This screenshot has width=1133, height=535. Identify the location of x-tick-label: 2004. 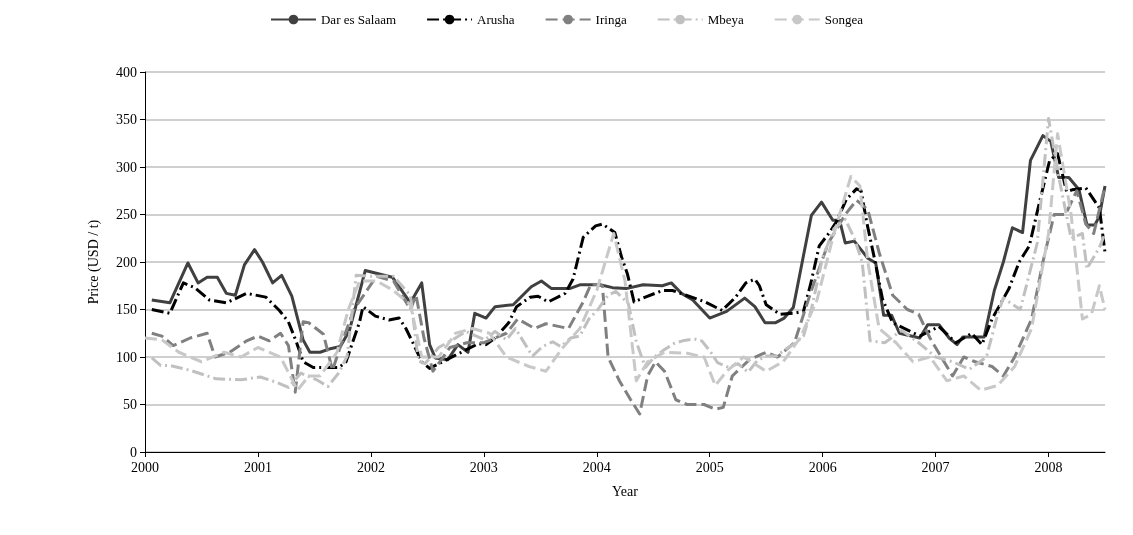
(596, 467).